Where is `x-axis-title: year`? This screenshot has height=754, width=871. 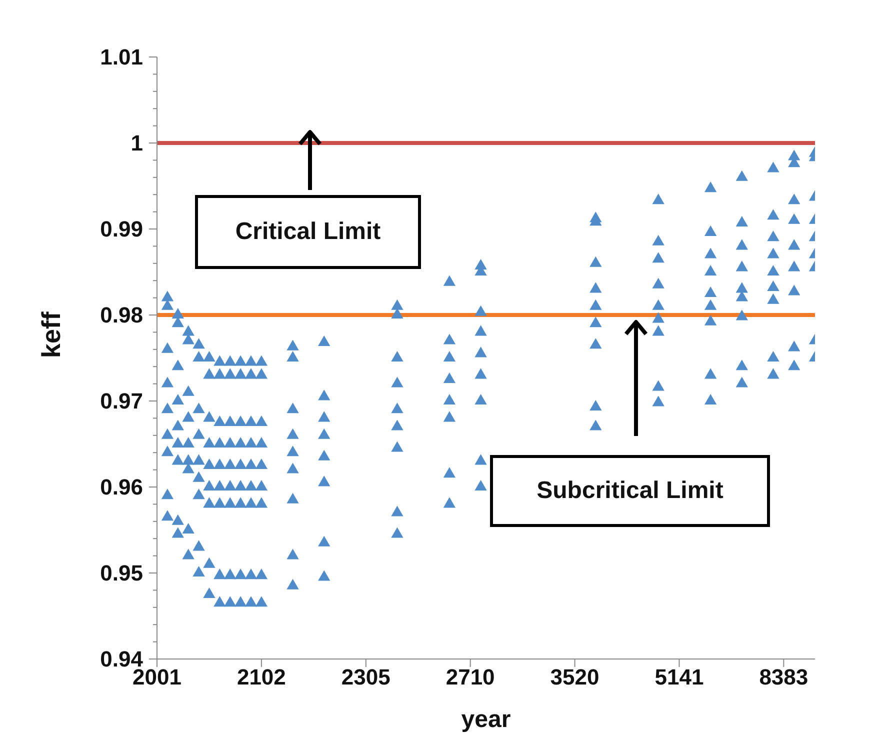
x-axis-title: year is located at coordinates (486, 719).